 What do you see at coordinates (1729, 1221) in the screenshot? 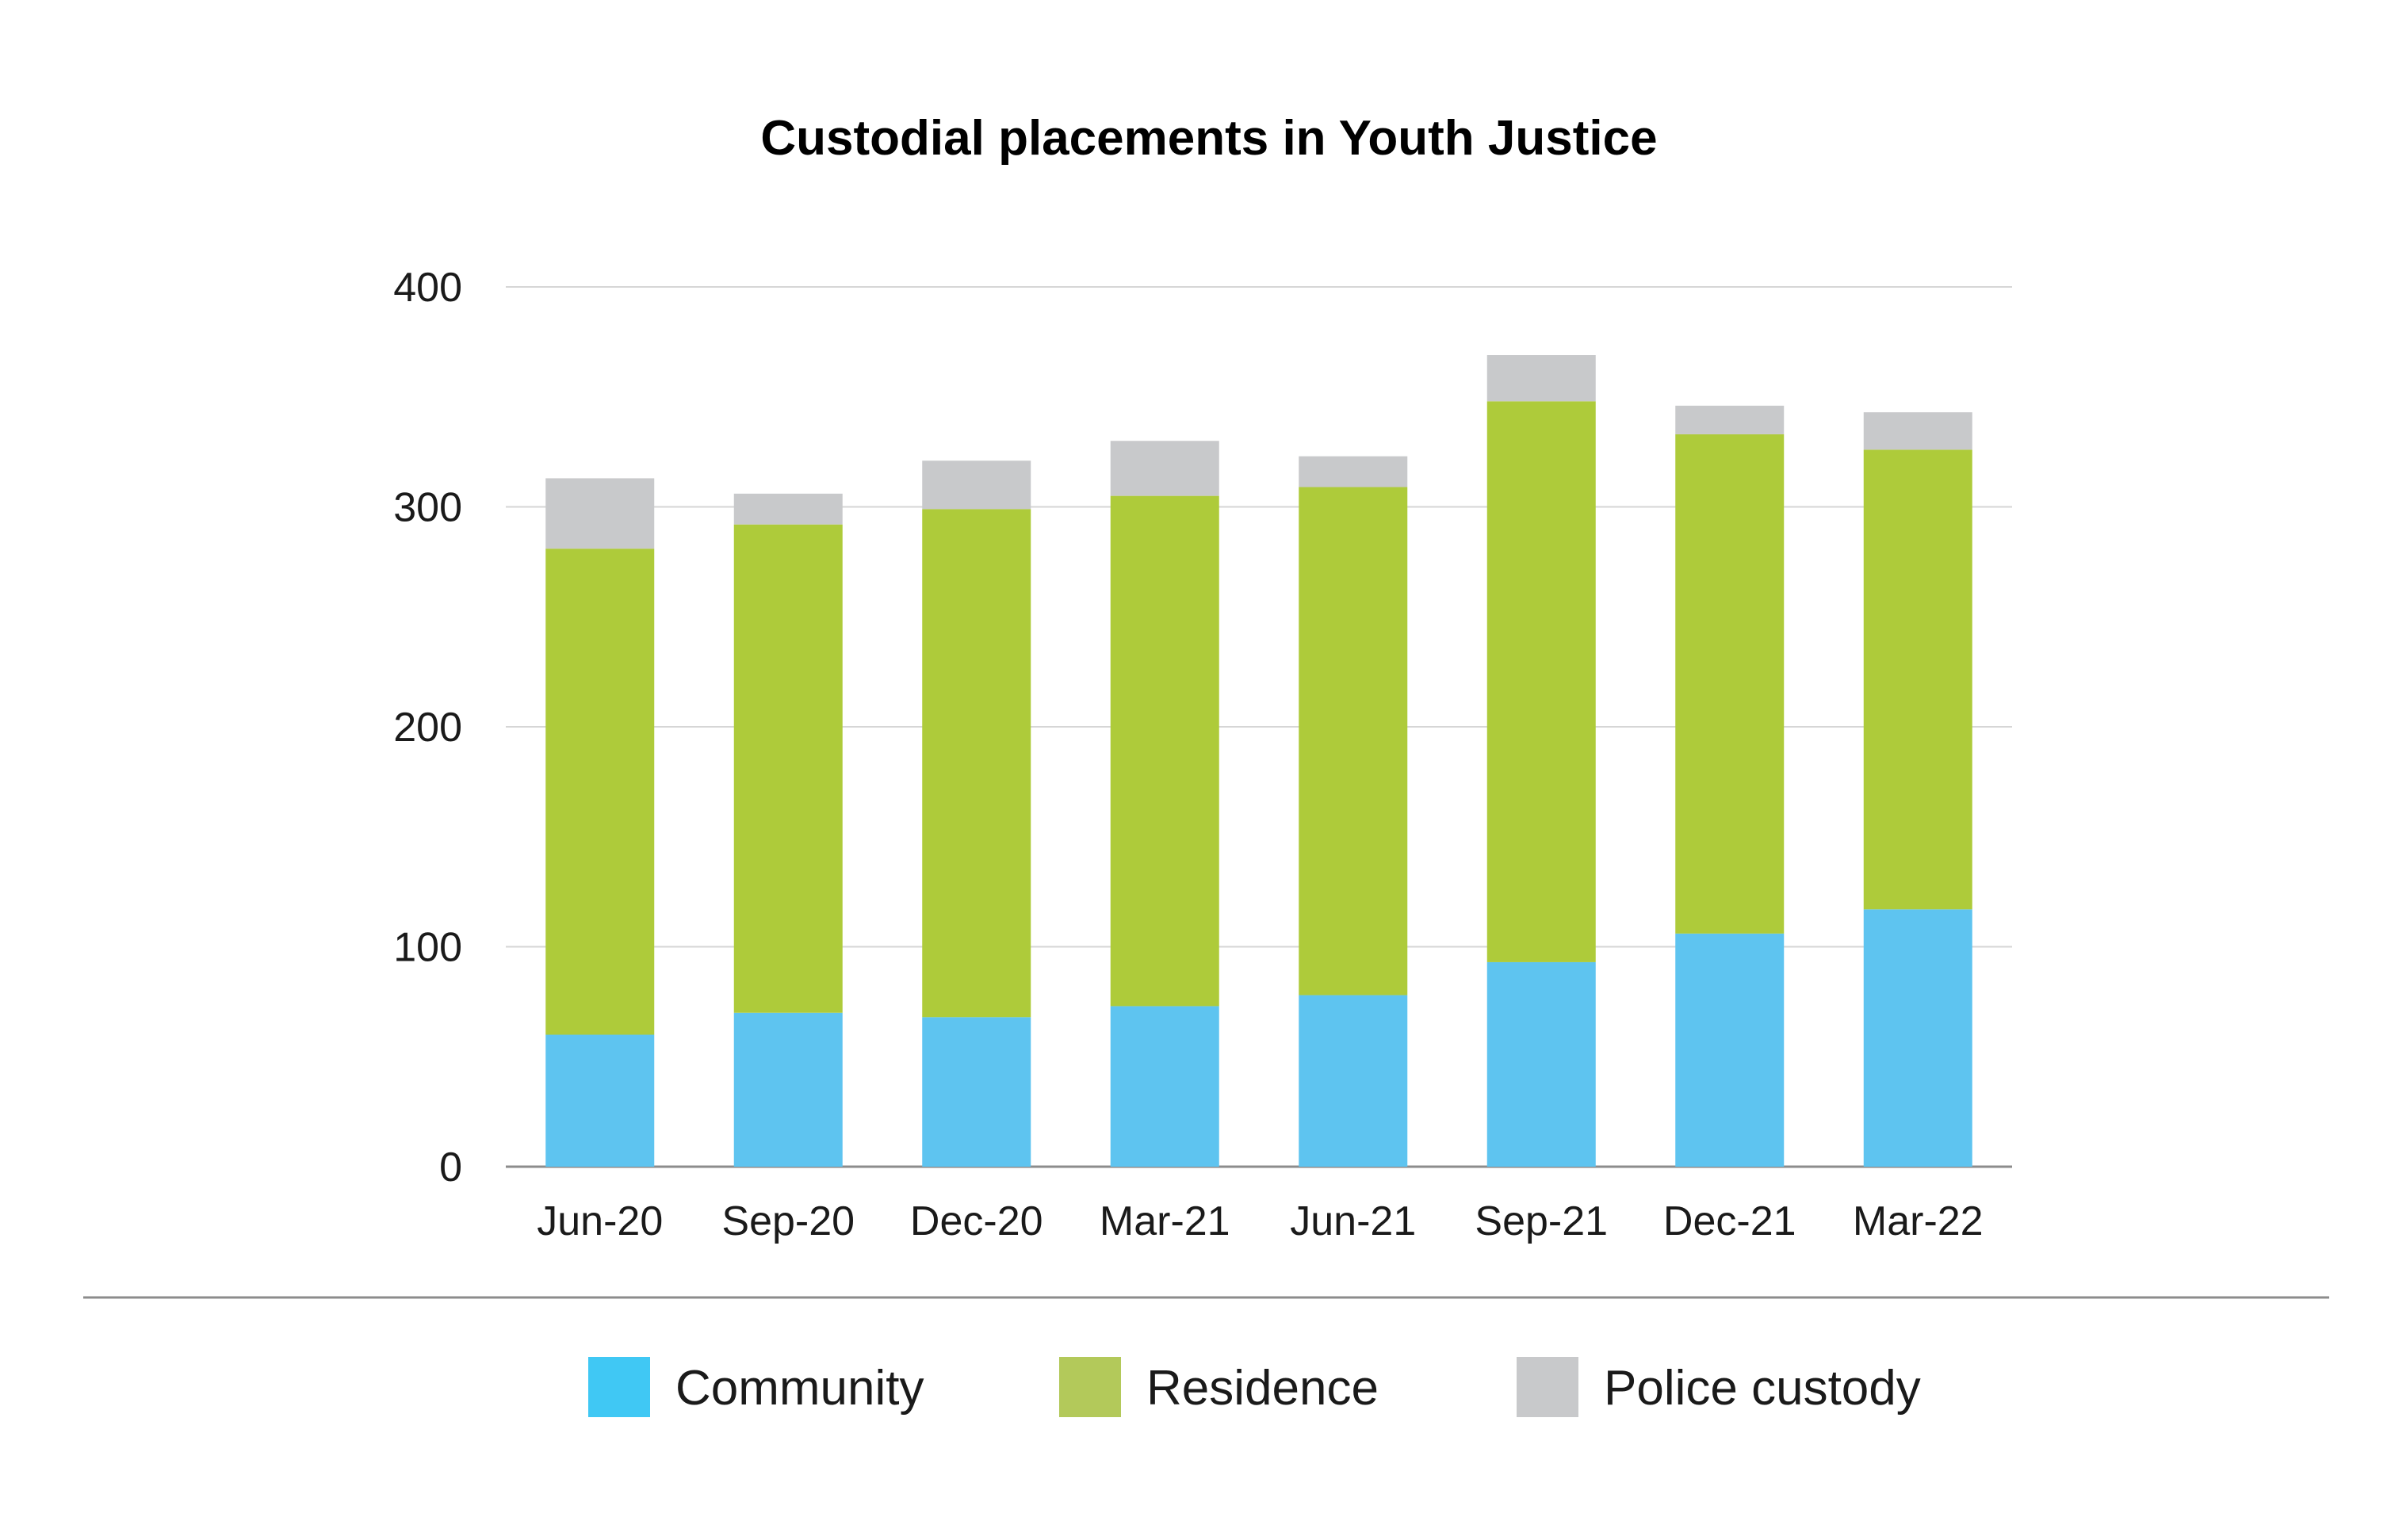
I see `x-tick-label: Dec-21` at bounding box center [1729, 1221].